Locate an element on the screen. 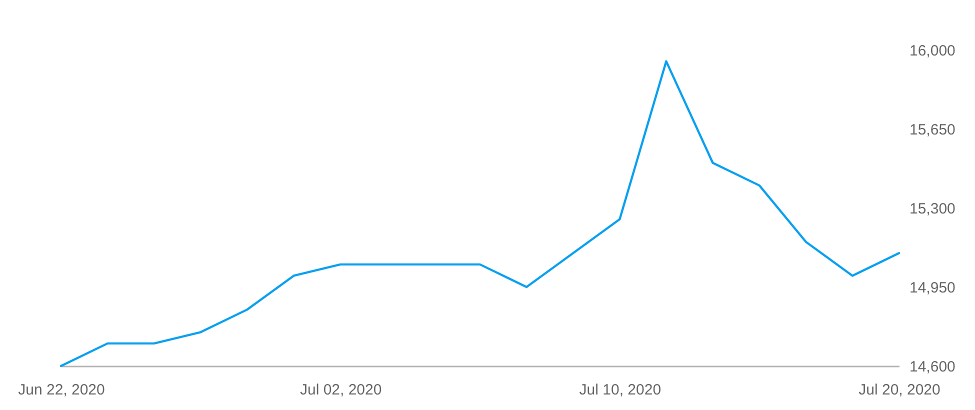  y-tick-label: 14,600 is located at coordinates (933, 367).